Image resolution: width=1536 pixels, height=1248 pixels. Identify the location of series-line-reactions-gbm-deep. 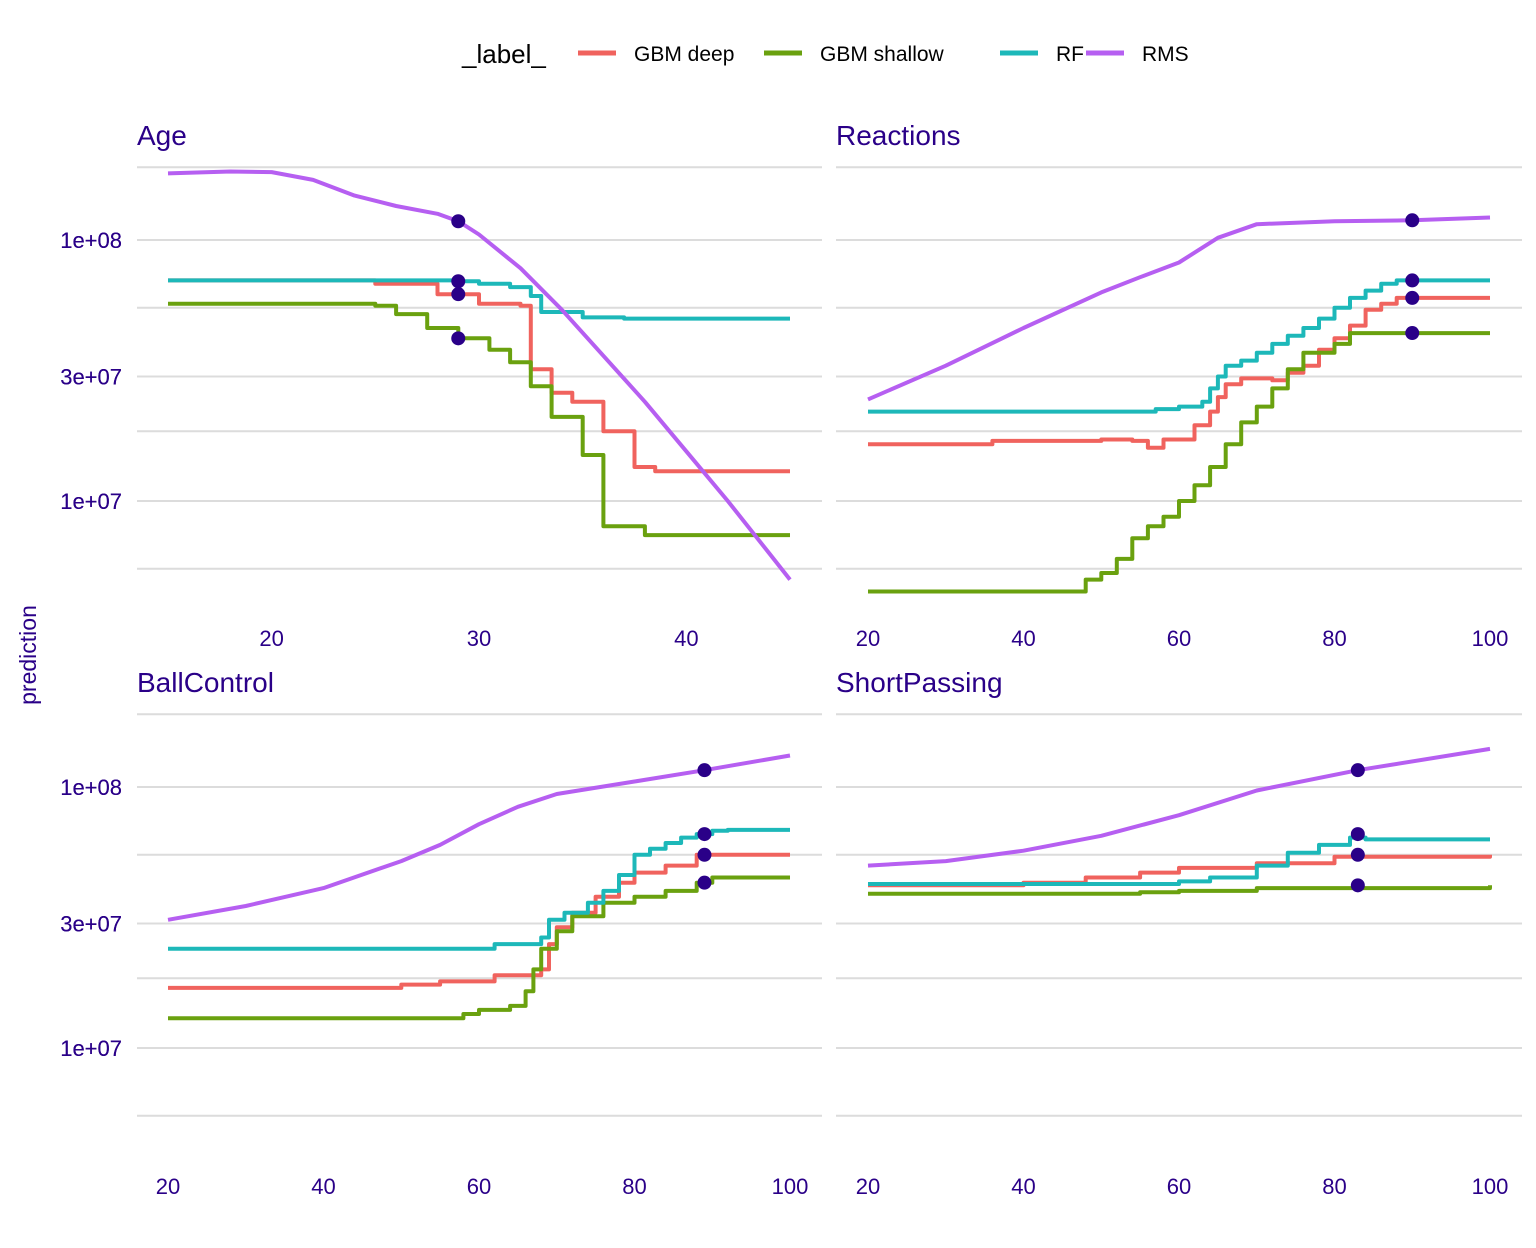
(1179, 372).